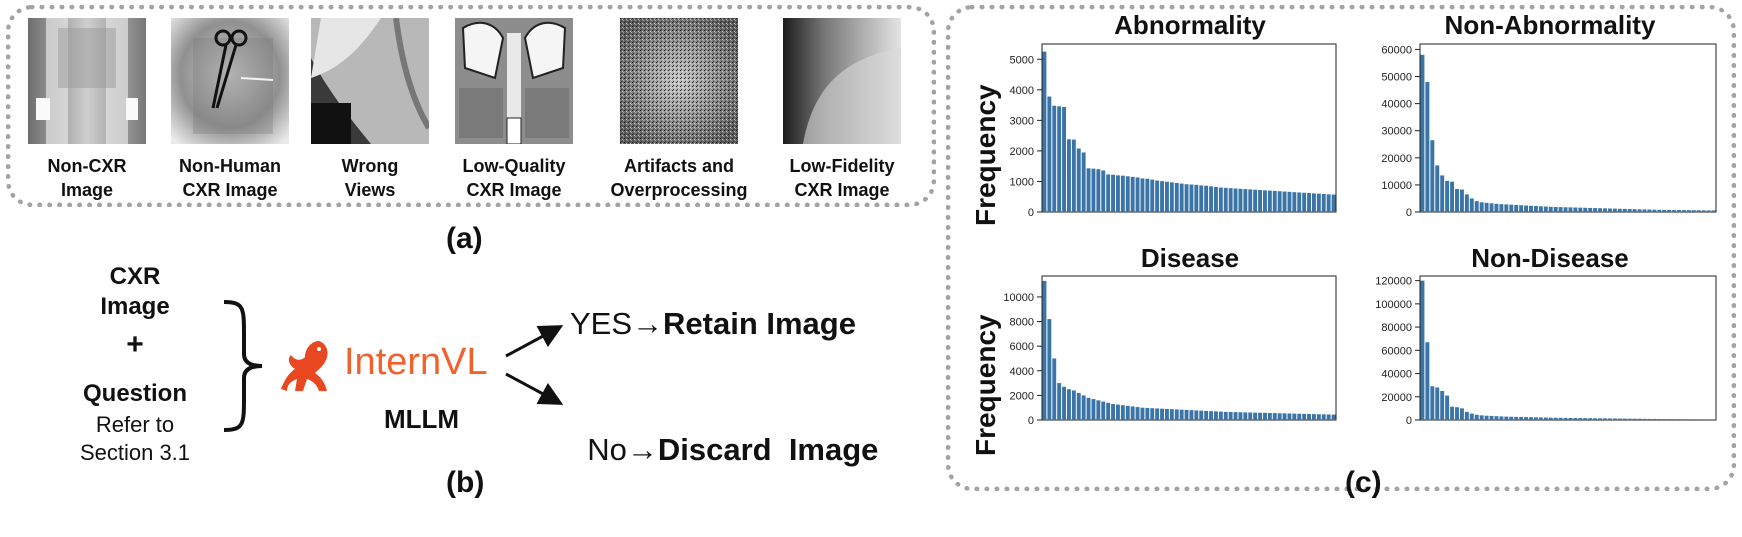  I want to click on panel-b-label: (b), so click(465, 482).